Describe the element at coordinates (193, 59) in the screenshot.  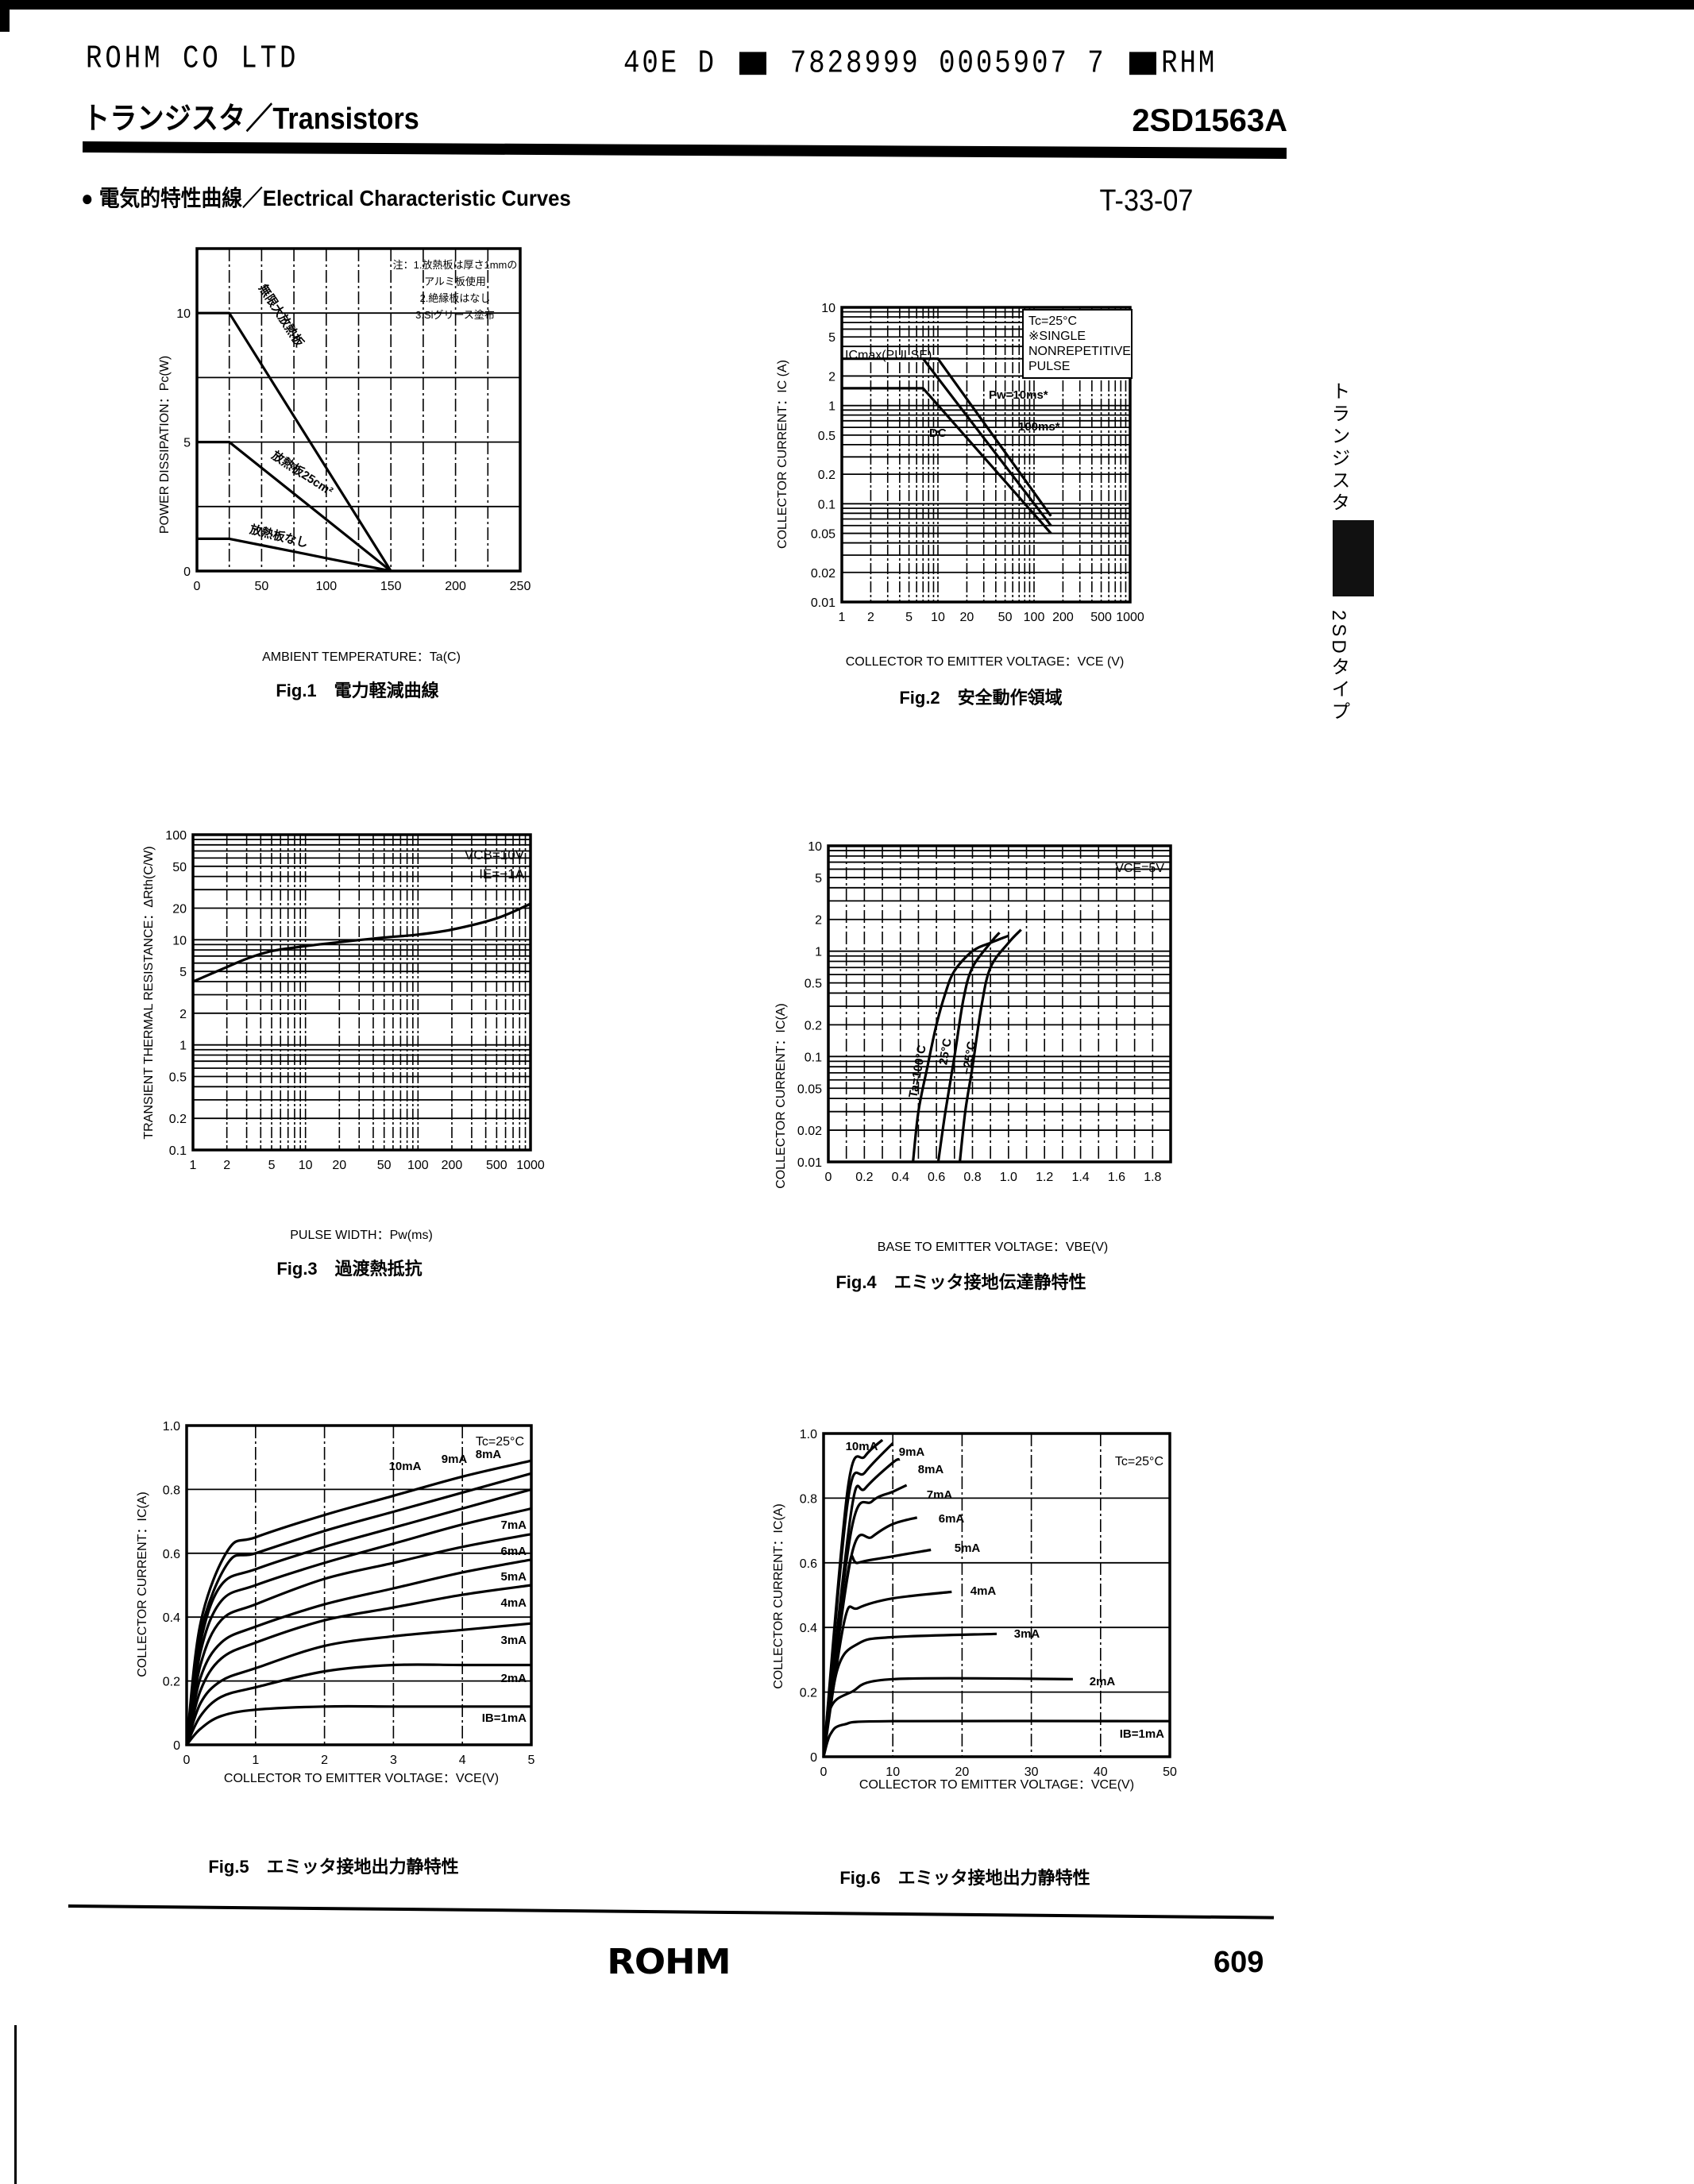
I see `company-name: ROHM CO LTD` at that location.